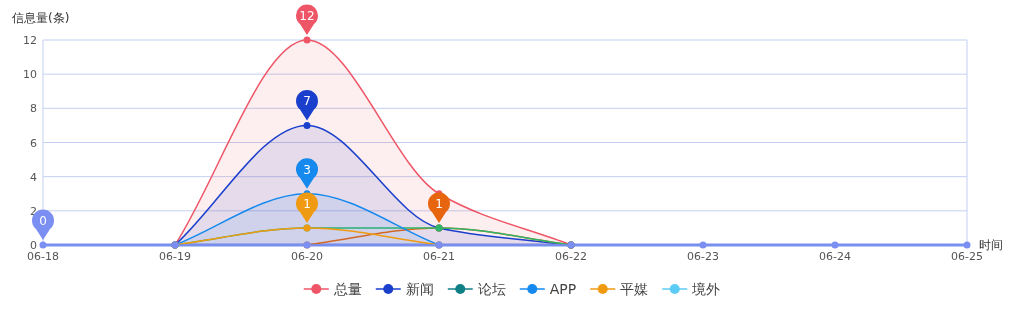 This screenshot has width=1024, height=325. Describe the element at coordinates (307, 256) in the screenshot. I see `x-tick-label: 06-20` at that location.